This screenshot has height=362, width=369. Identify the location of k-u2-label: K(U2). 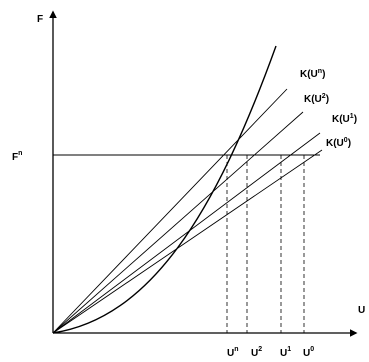
(316, 99).